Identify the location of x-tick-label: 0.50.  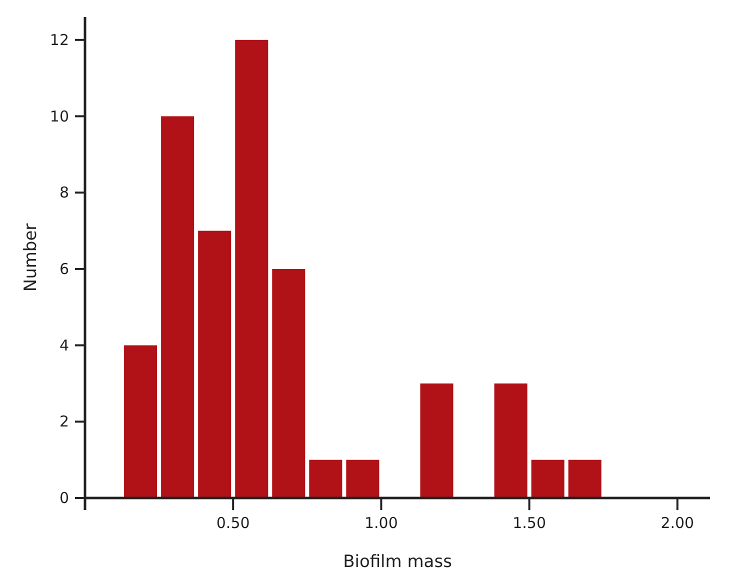
(233, 523).